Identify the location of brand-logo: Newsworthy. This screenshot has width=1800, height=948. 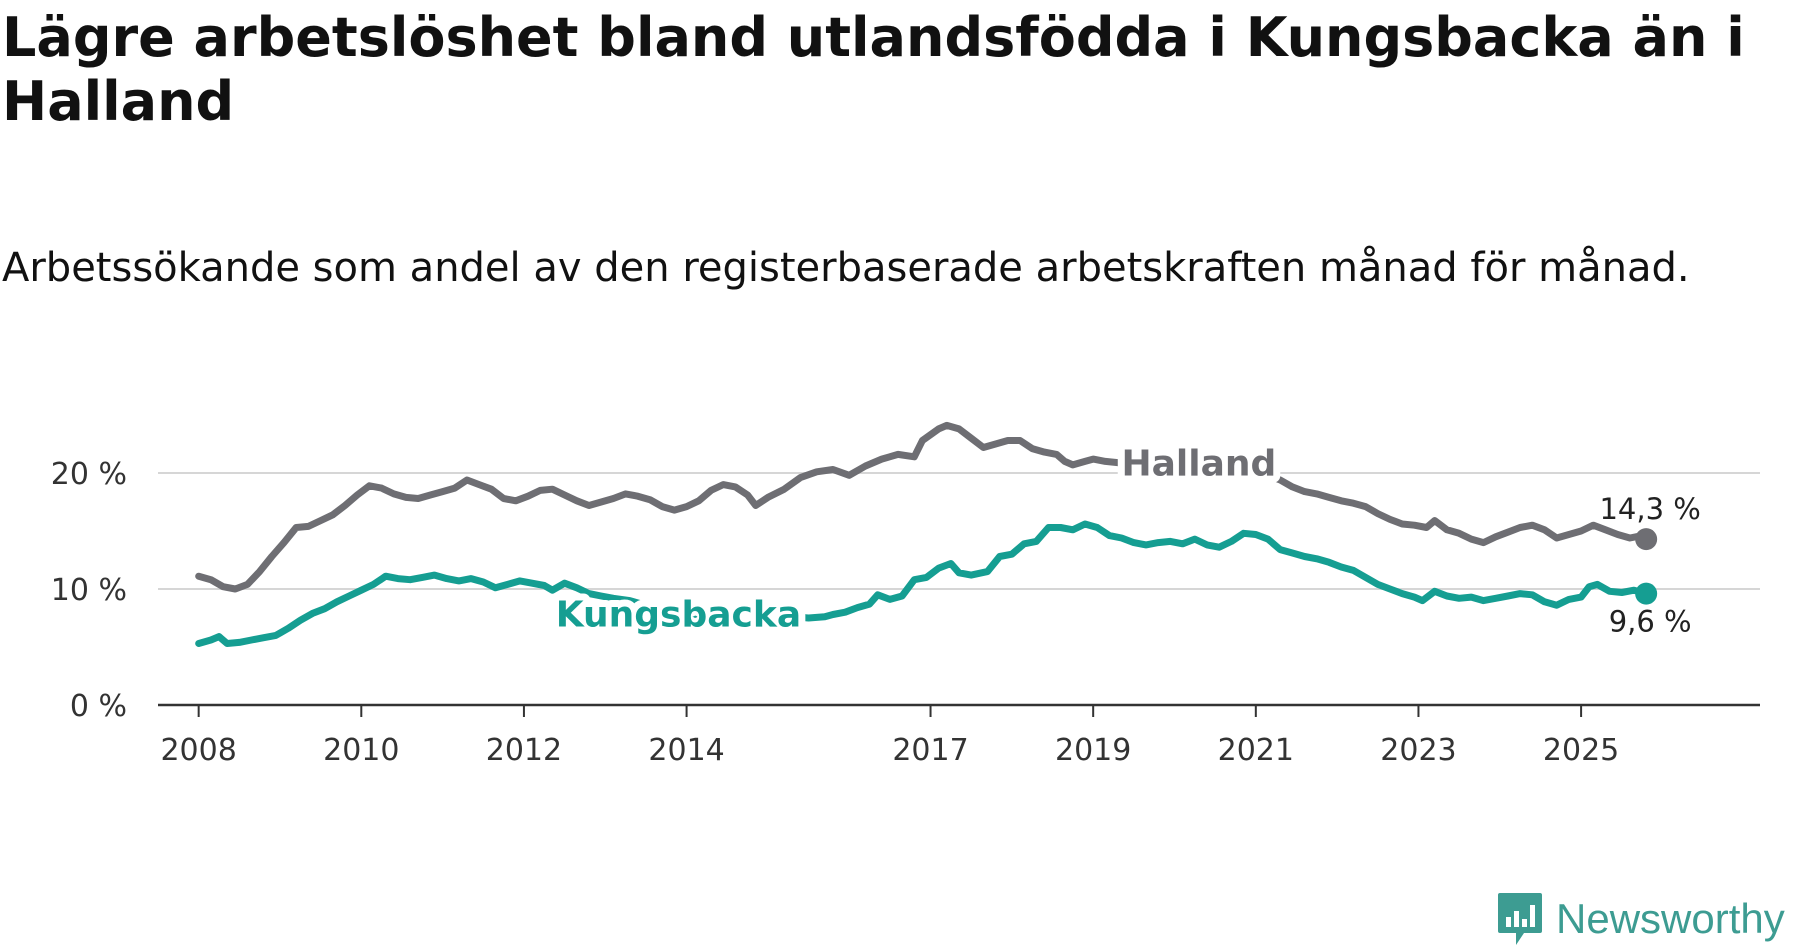
(1640, 919).